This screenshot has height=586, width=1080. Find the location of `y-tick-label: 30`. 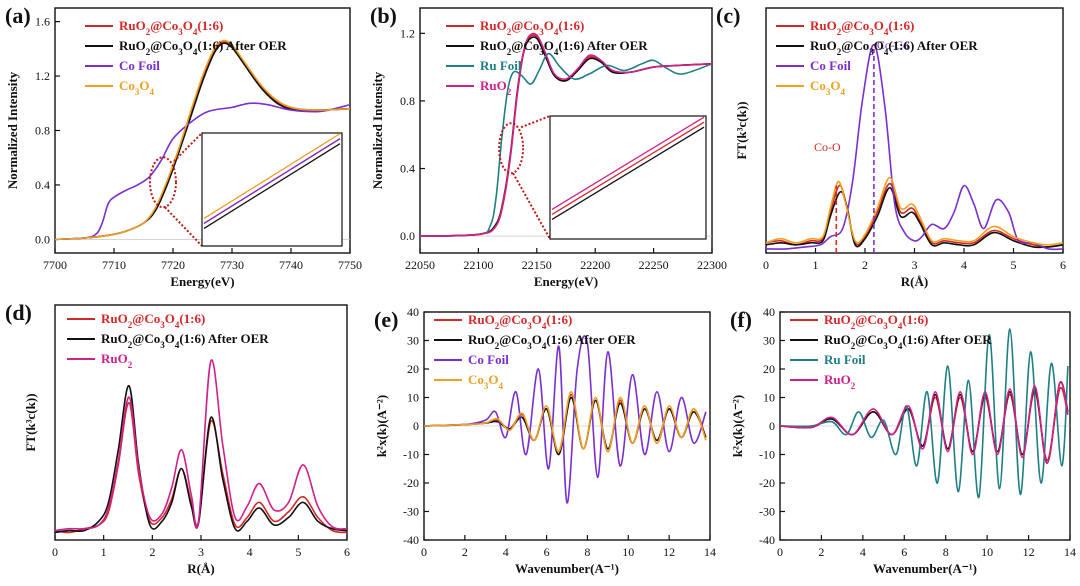

y-tick-label: 30 is located at coordinates (769, 341).